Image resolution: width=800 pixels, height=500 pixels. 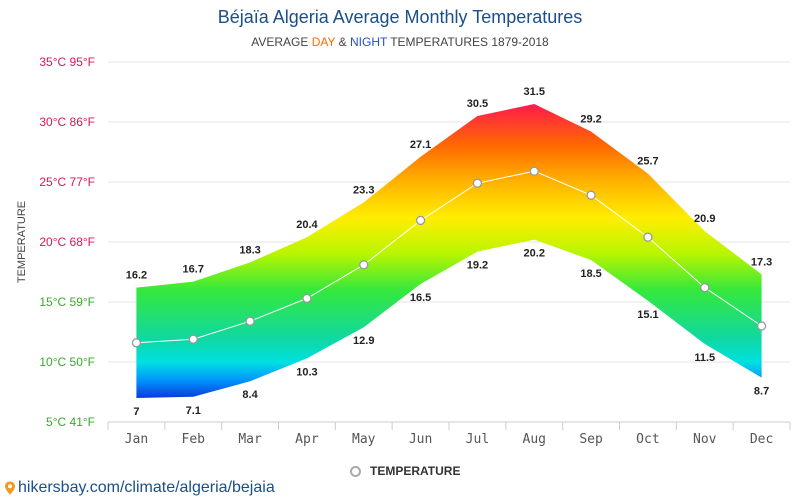 I want to click on y-tick-label: 35°C 95°F, so click(x=67, y=62).